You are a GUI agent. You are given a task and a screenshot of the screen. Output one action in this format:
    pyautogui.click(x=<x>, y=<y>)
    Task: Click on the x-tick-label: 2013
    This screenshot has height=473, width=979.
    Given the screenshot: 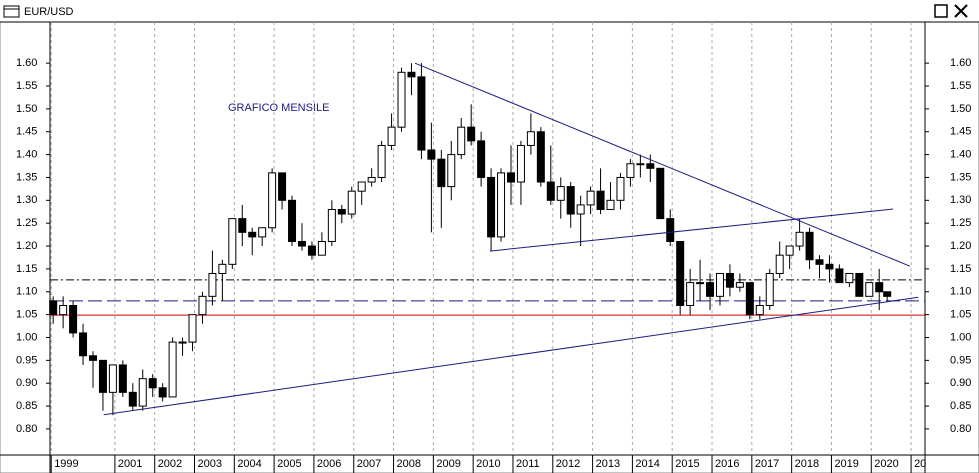 What is the action you would take?
    pyautogui.click(x=608, y=464)
    